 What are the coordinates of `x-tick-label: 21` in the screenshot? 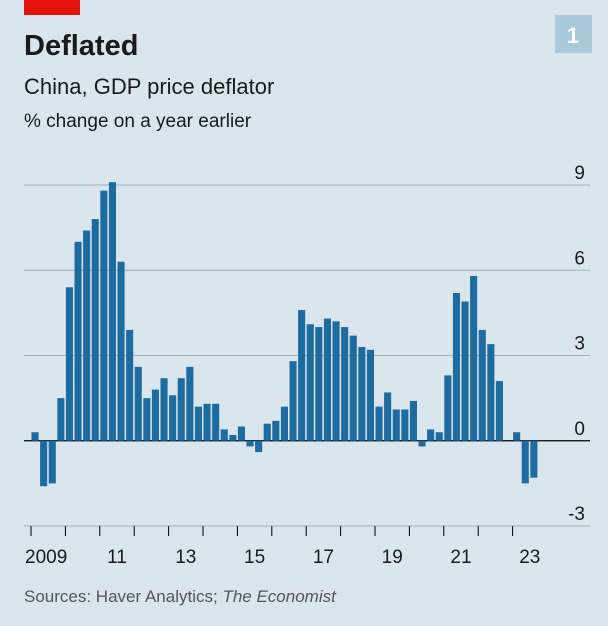 It's located at (460, 557).